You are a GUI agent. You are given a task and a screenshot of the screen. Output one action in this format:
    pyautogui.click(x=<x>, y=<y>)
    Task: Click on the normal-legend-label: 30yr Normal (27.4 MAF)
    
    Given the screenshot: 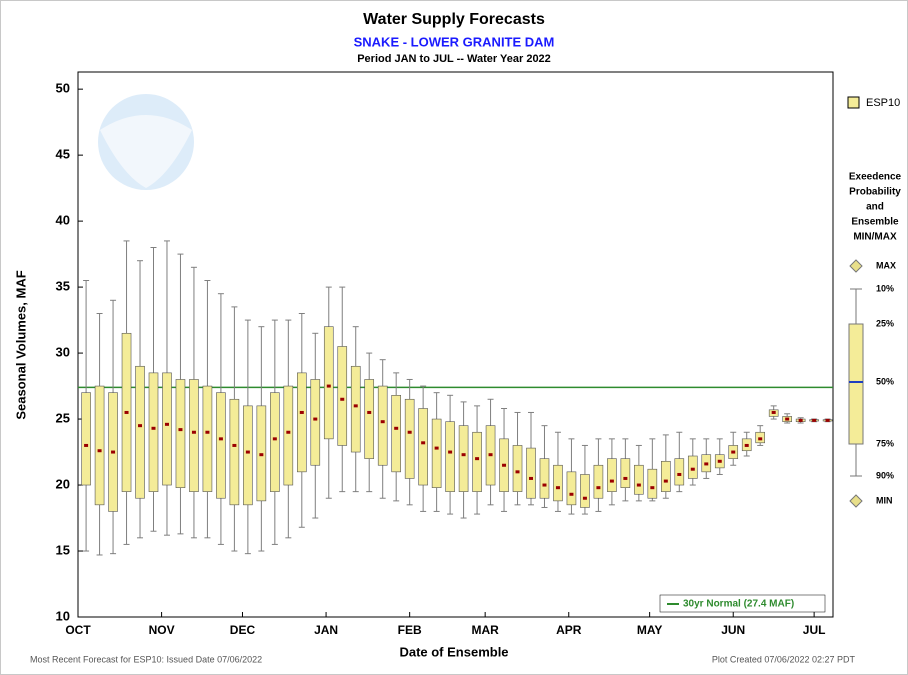 What is the action you would take?
    pyautogui.click(x=738, y=604)
    